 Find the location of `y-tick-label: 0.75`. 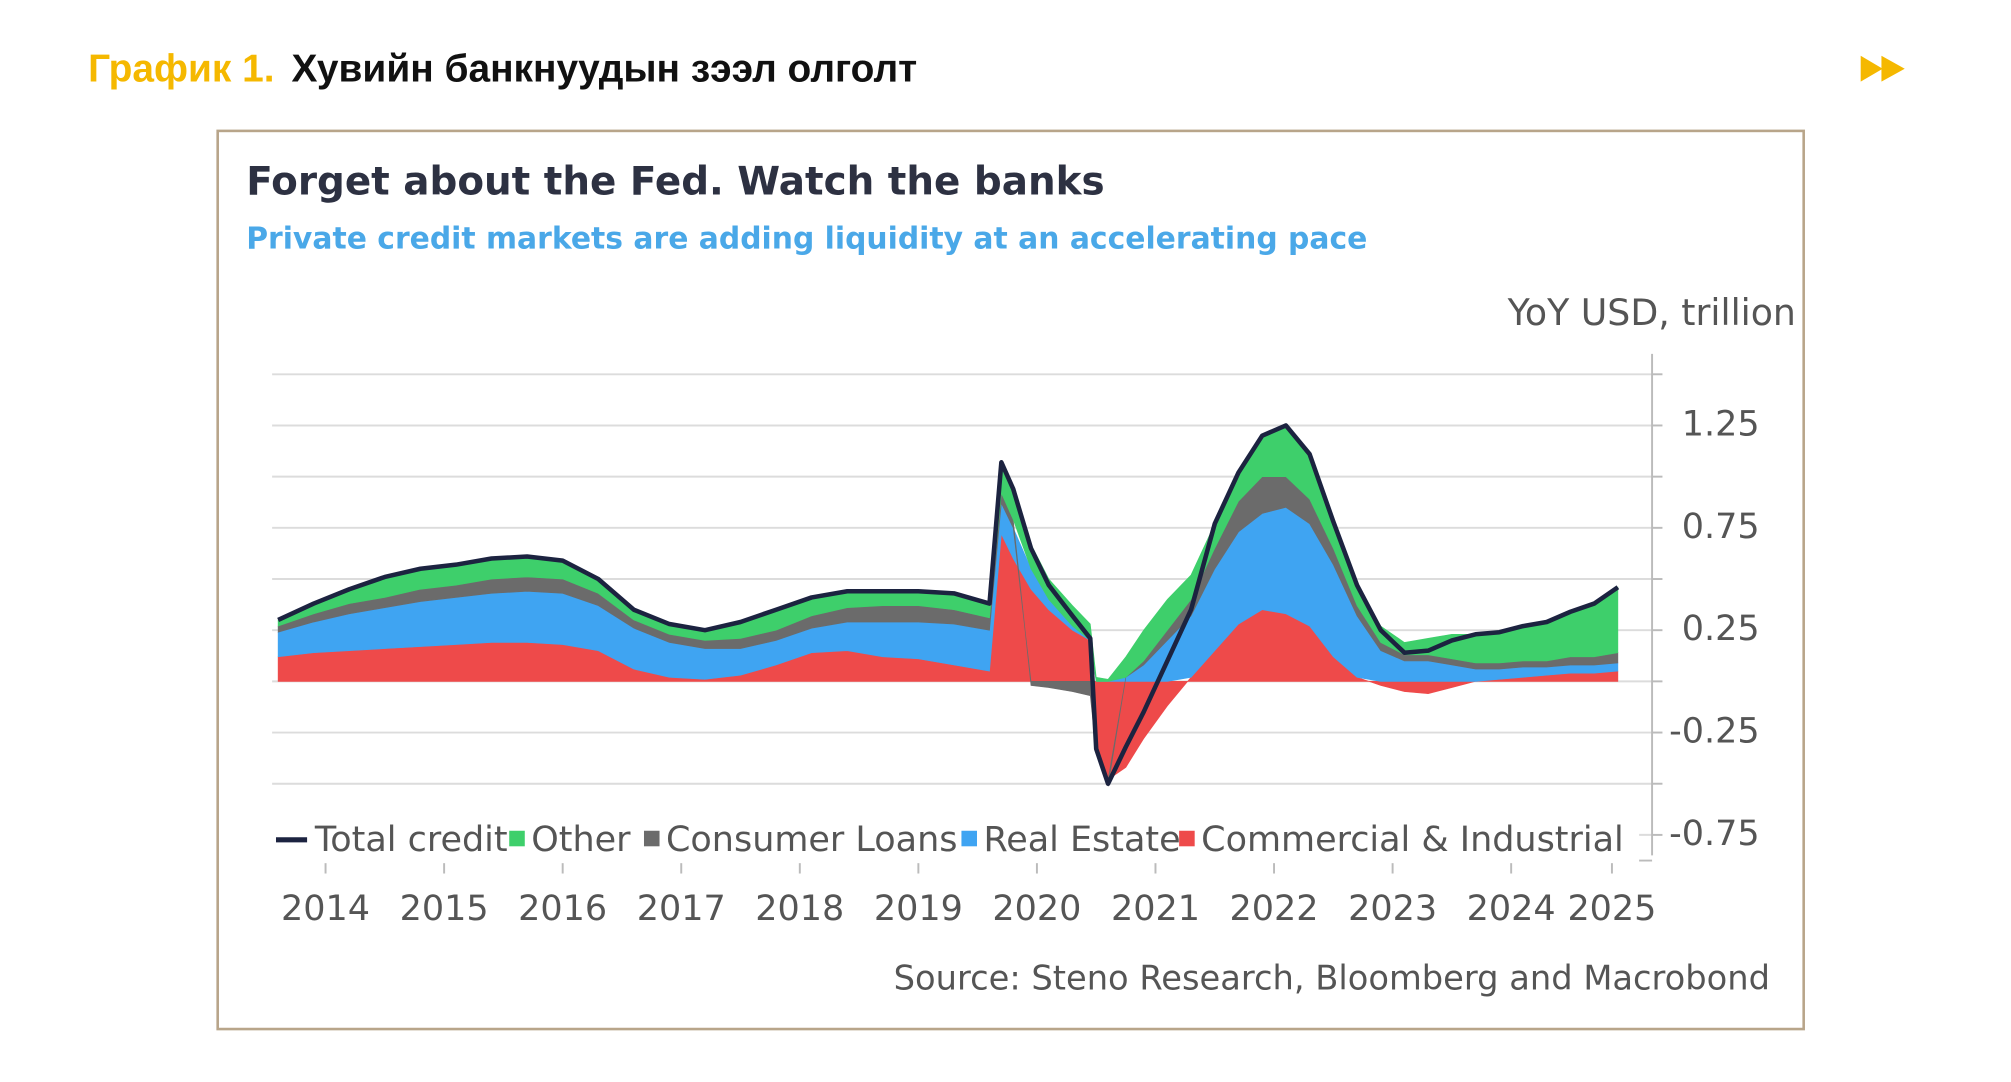

y-tick-label: 0.75 is located at coordinates (1721, 527).